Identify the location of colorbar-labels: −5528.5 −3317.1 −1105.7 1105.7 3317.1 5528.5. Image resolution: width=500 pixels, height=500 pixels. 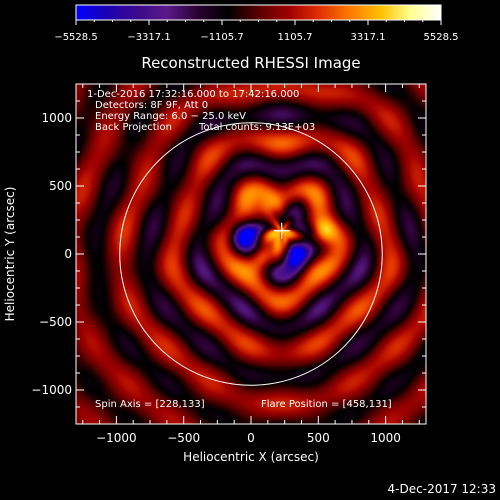
(256, 37).